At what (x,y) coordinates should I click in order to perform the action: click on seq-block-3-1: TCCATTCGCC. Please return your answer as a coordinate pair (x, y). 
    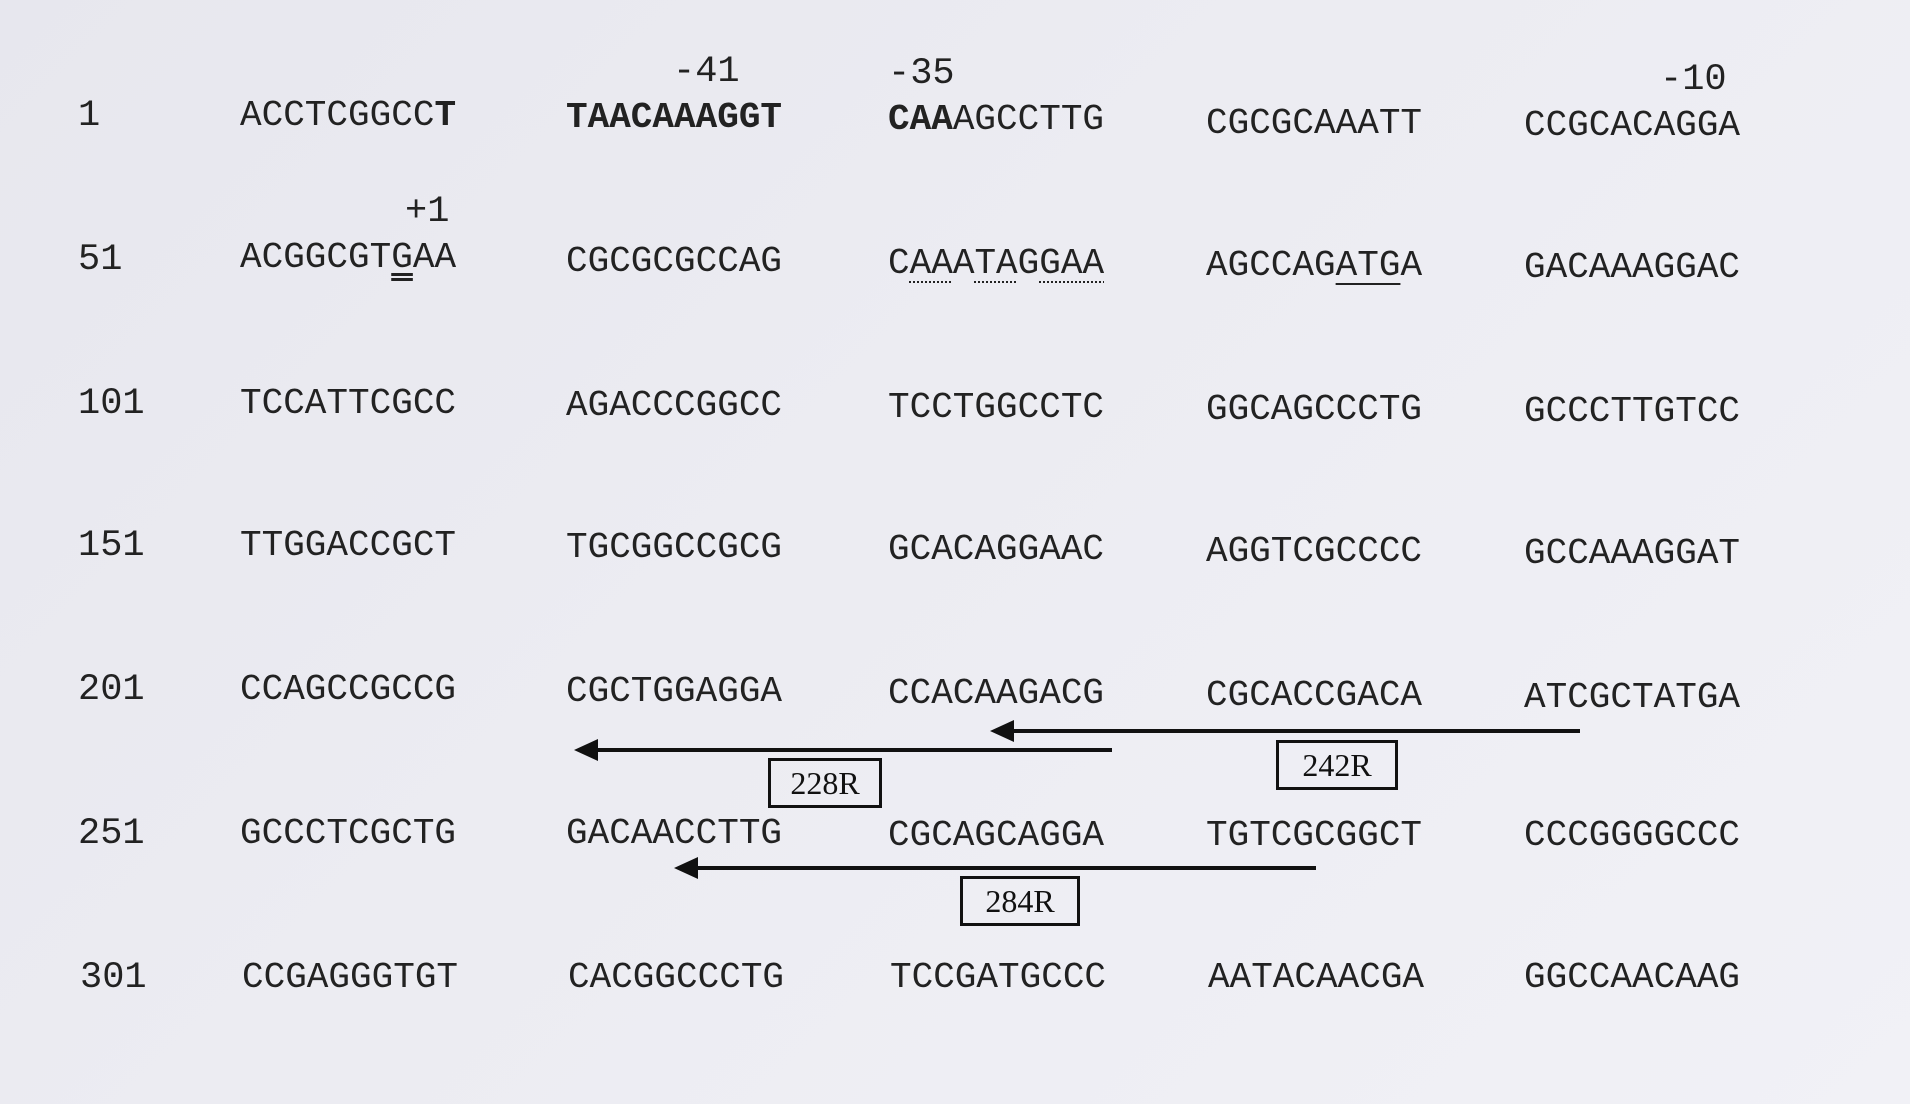
    Looking at the image, I should click on (348, 403).